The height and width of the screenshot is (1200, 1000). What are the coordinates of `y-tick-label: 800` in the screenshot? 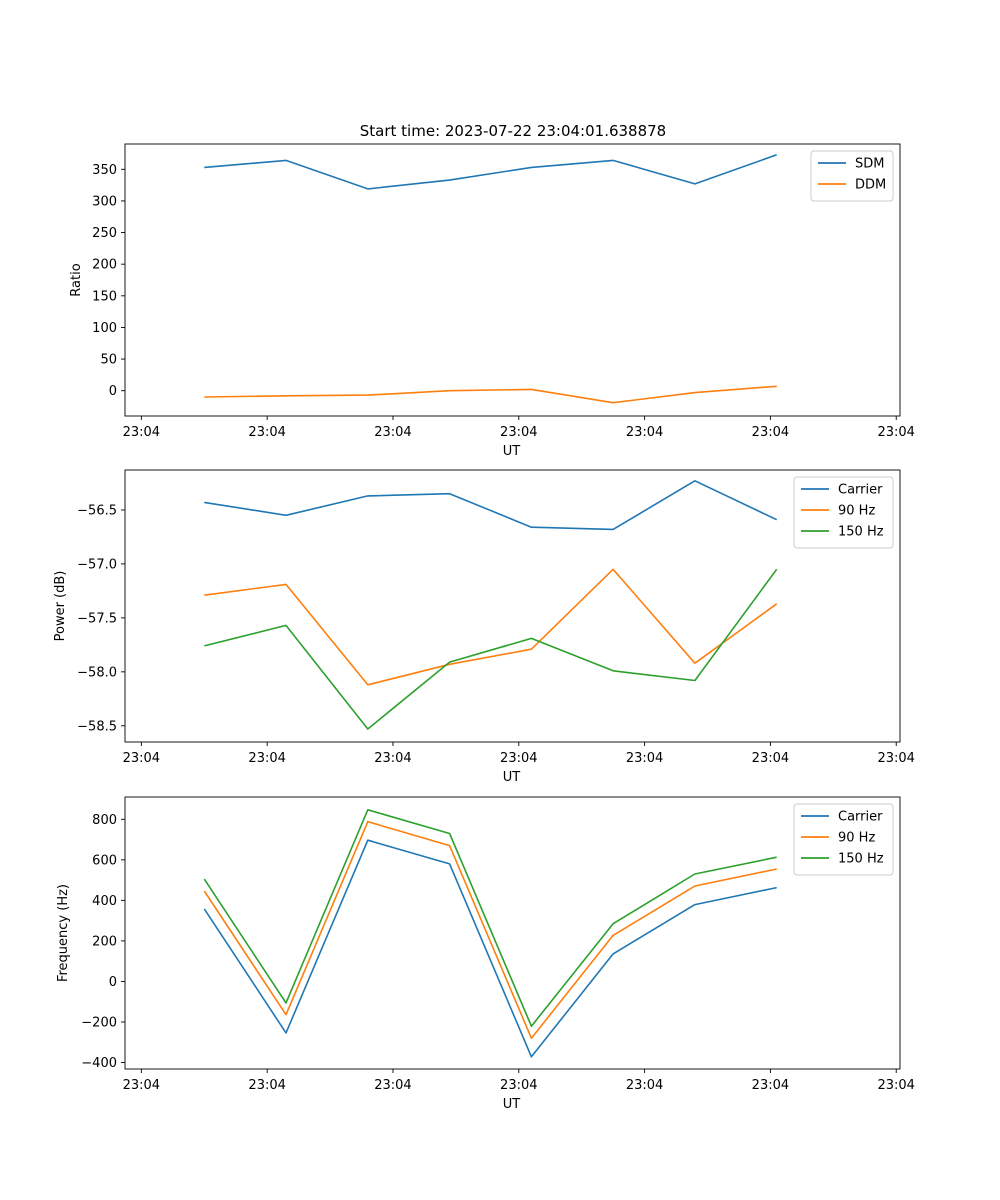 It's located at (104, 820).